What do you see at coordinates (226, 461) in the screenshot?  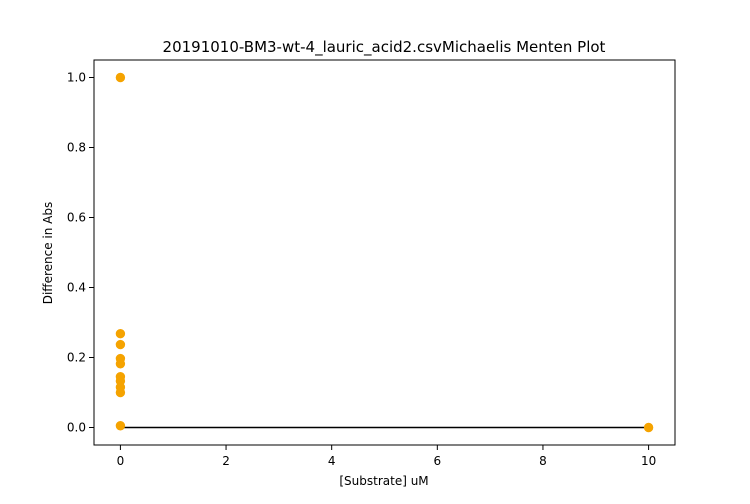 I see `x-tick-label: 2` at bounding box center [226, 461].